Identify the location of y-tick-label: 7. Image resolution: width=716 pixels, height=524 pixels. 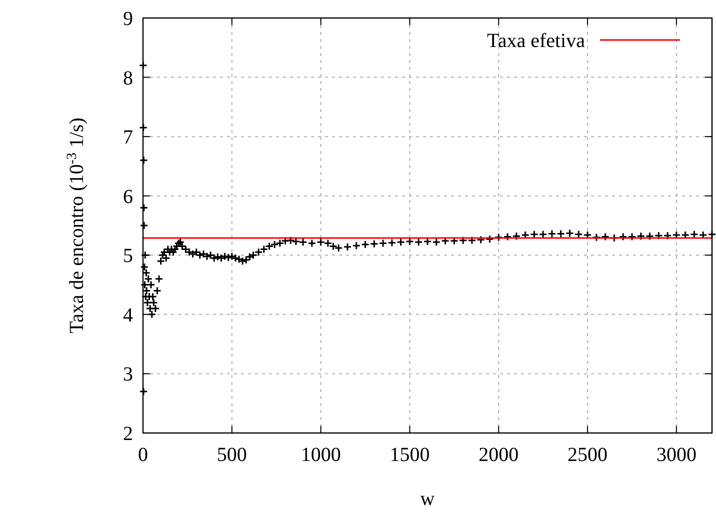
(128, 137).